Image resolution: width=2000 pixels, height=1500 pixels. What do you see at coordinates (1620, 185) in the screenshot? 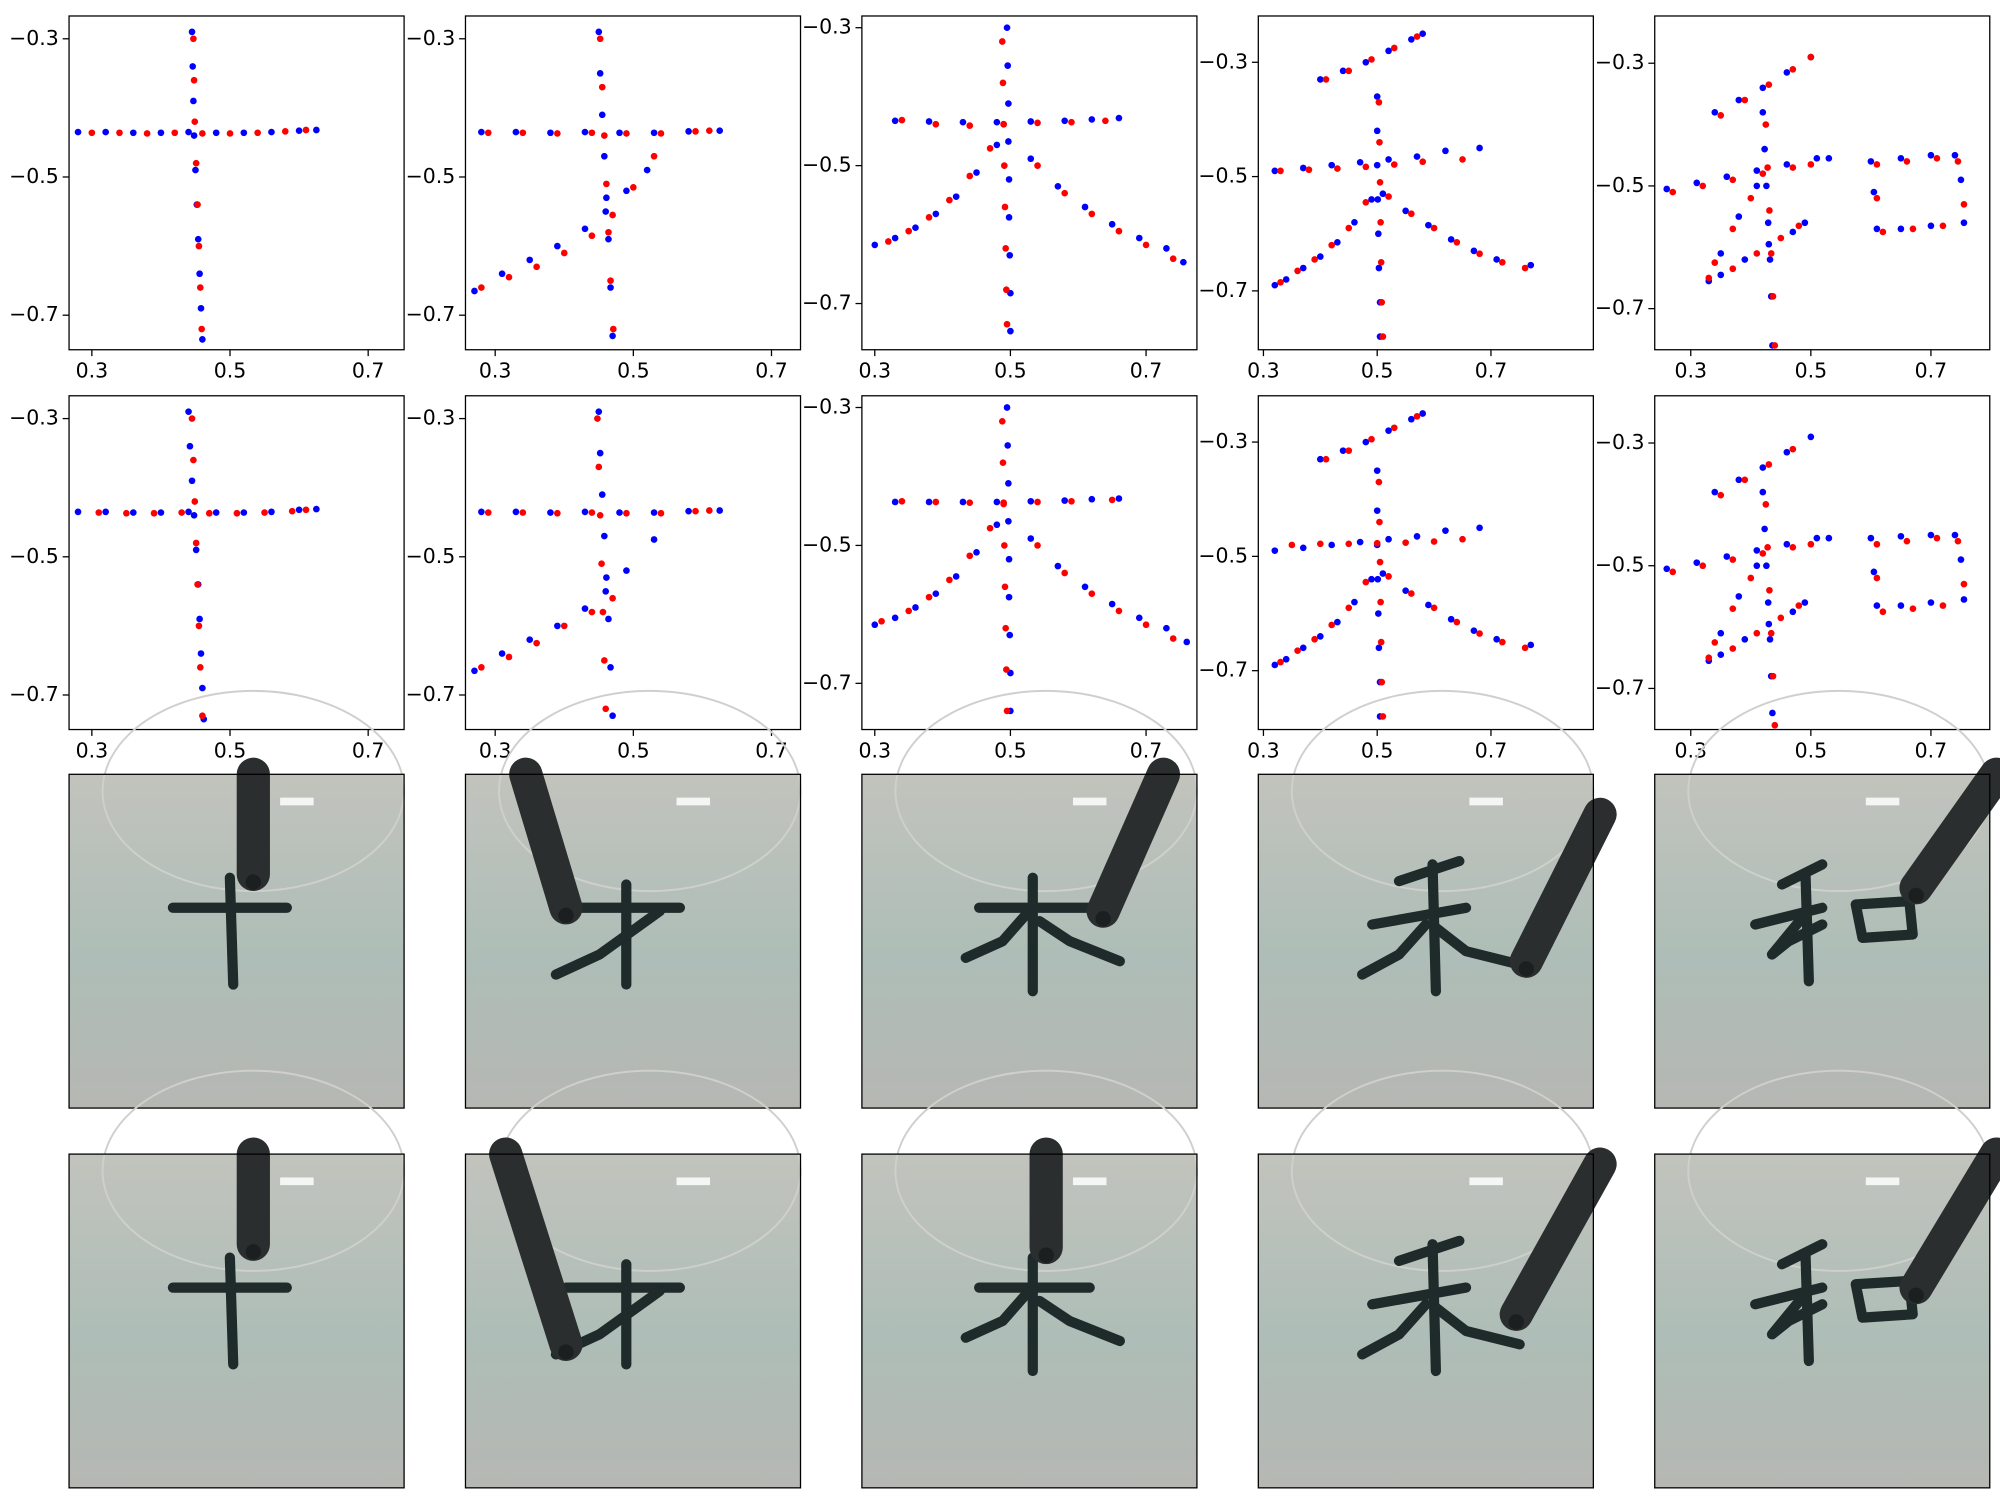
I see `y-tick-label: −0.5` at bounding box center [1620, 185].